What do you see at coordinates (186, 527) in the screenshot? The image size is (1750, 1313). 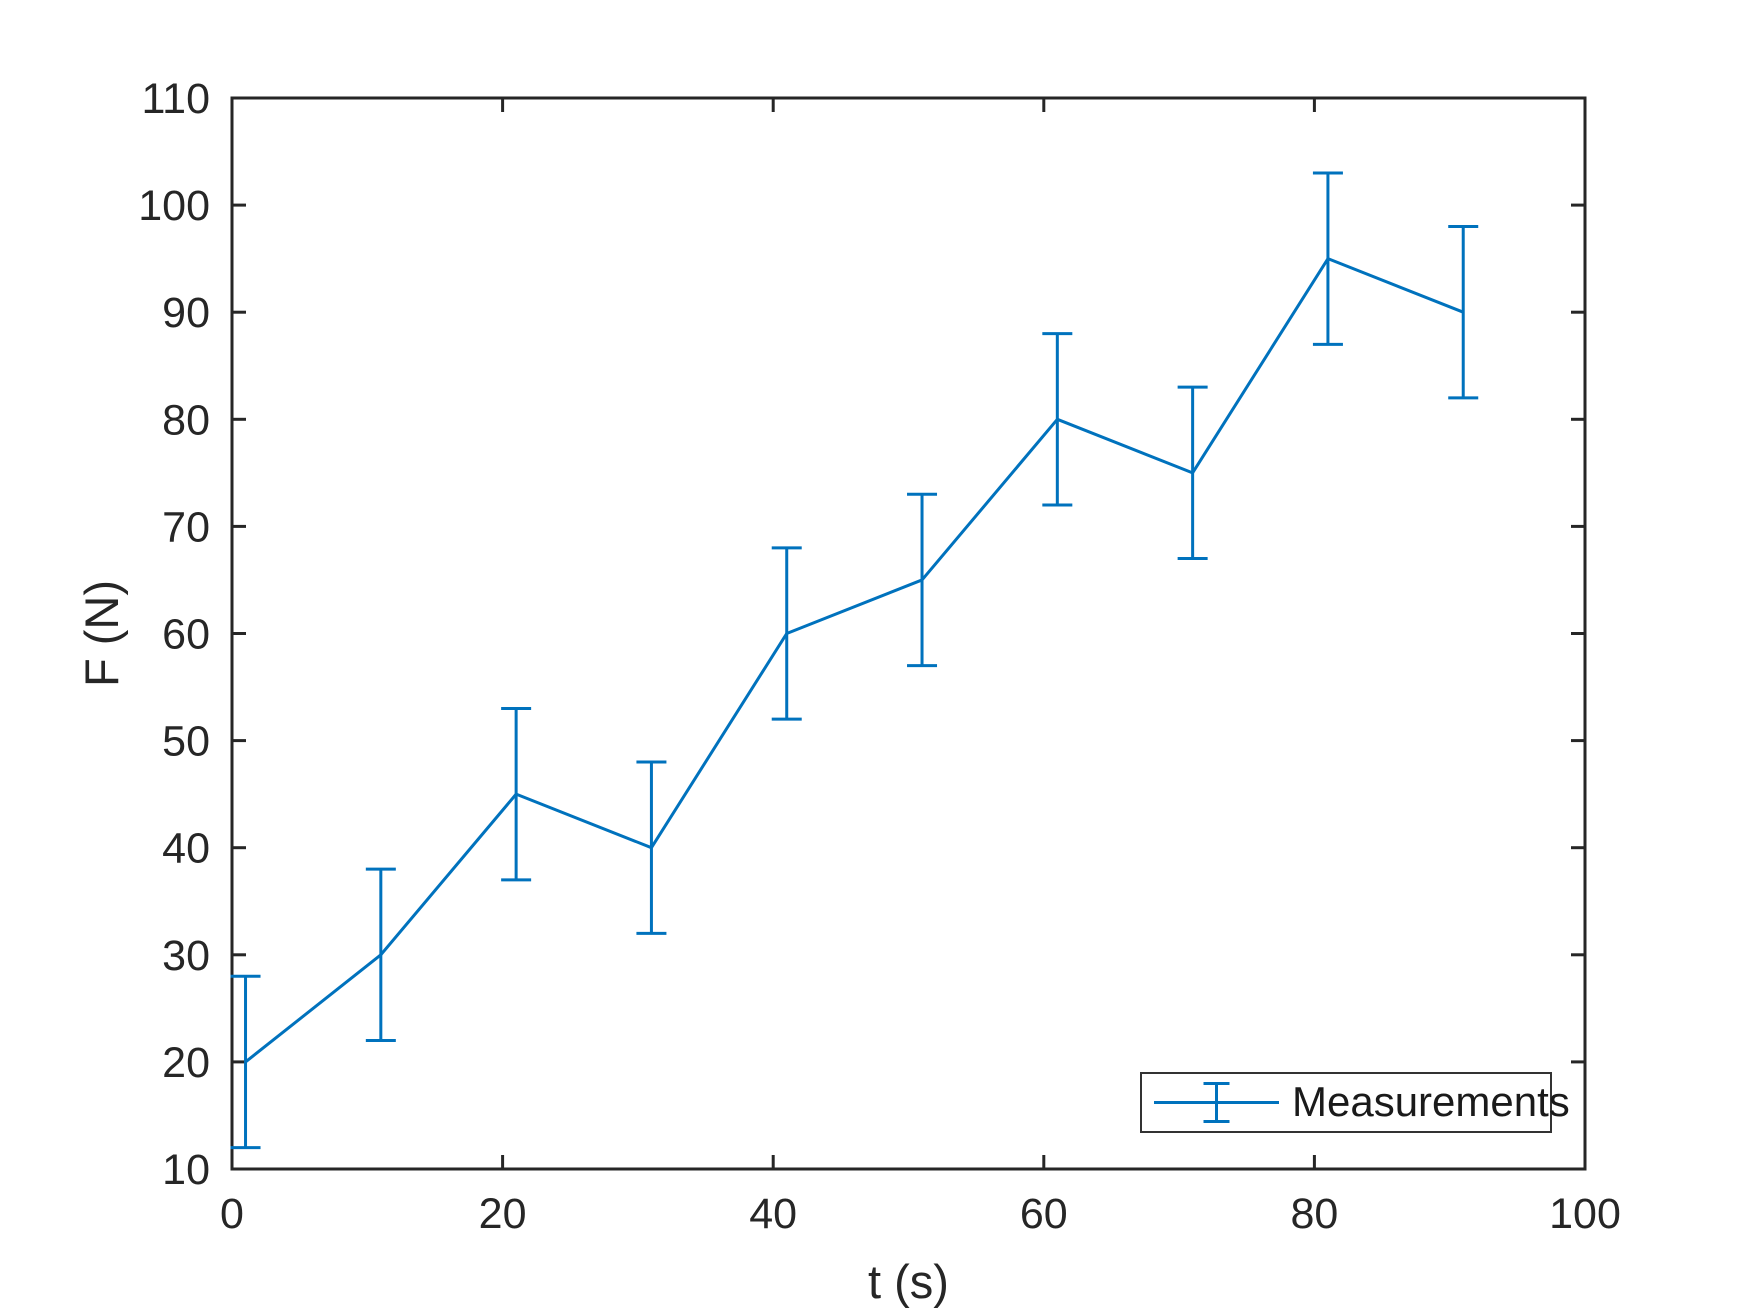 I see `y-tick-label: 70` at bounding box center [186, 527].